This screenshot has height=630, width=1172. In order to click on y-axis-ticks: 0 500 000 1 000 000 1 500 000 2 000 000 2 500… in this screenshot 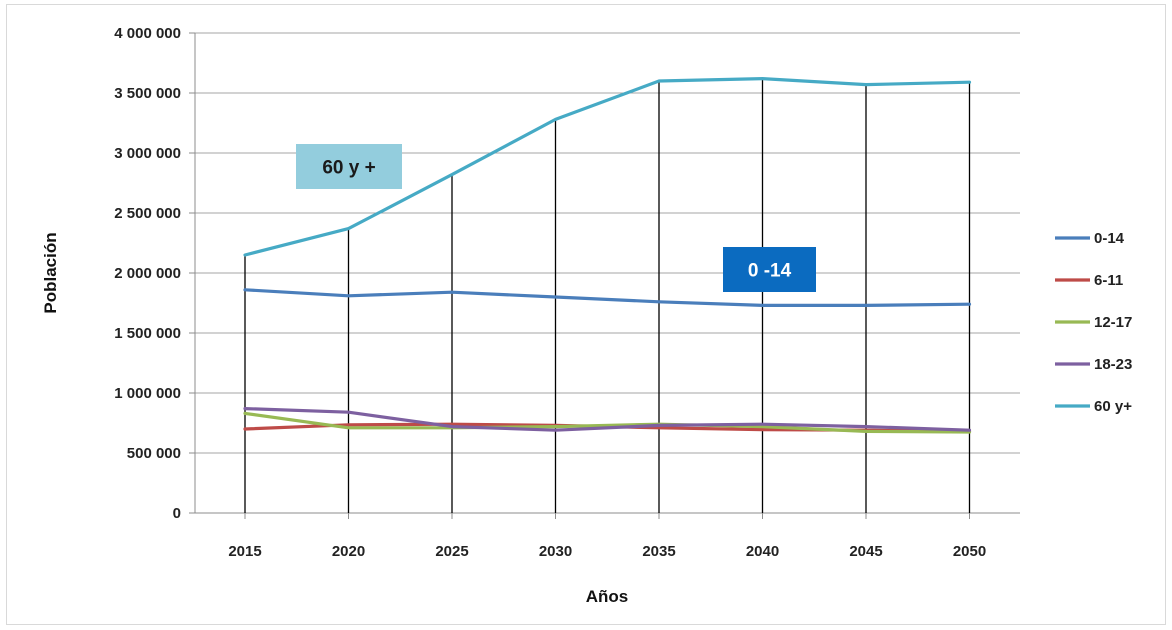, I will do `click(154, 273)`.